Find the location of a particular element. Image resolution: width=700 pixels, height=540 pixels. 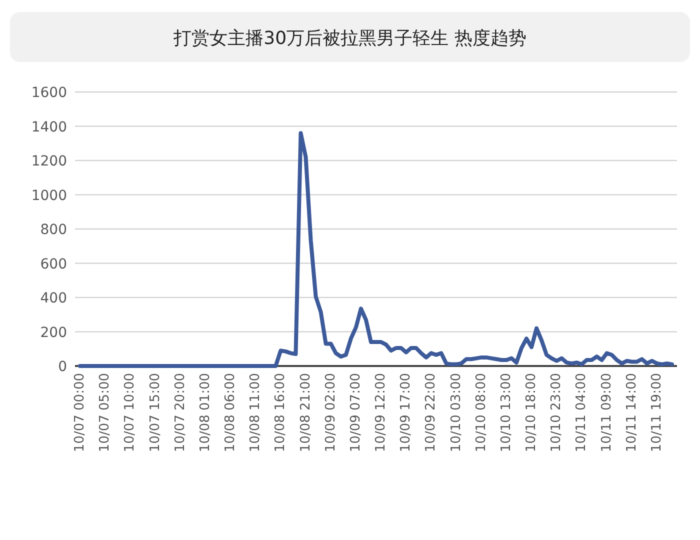

x-tick-label: 10/07 15:00 is located at coordinates (155, 412).